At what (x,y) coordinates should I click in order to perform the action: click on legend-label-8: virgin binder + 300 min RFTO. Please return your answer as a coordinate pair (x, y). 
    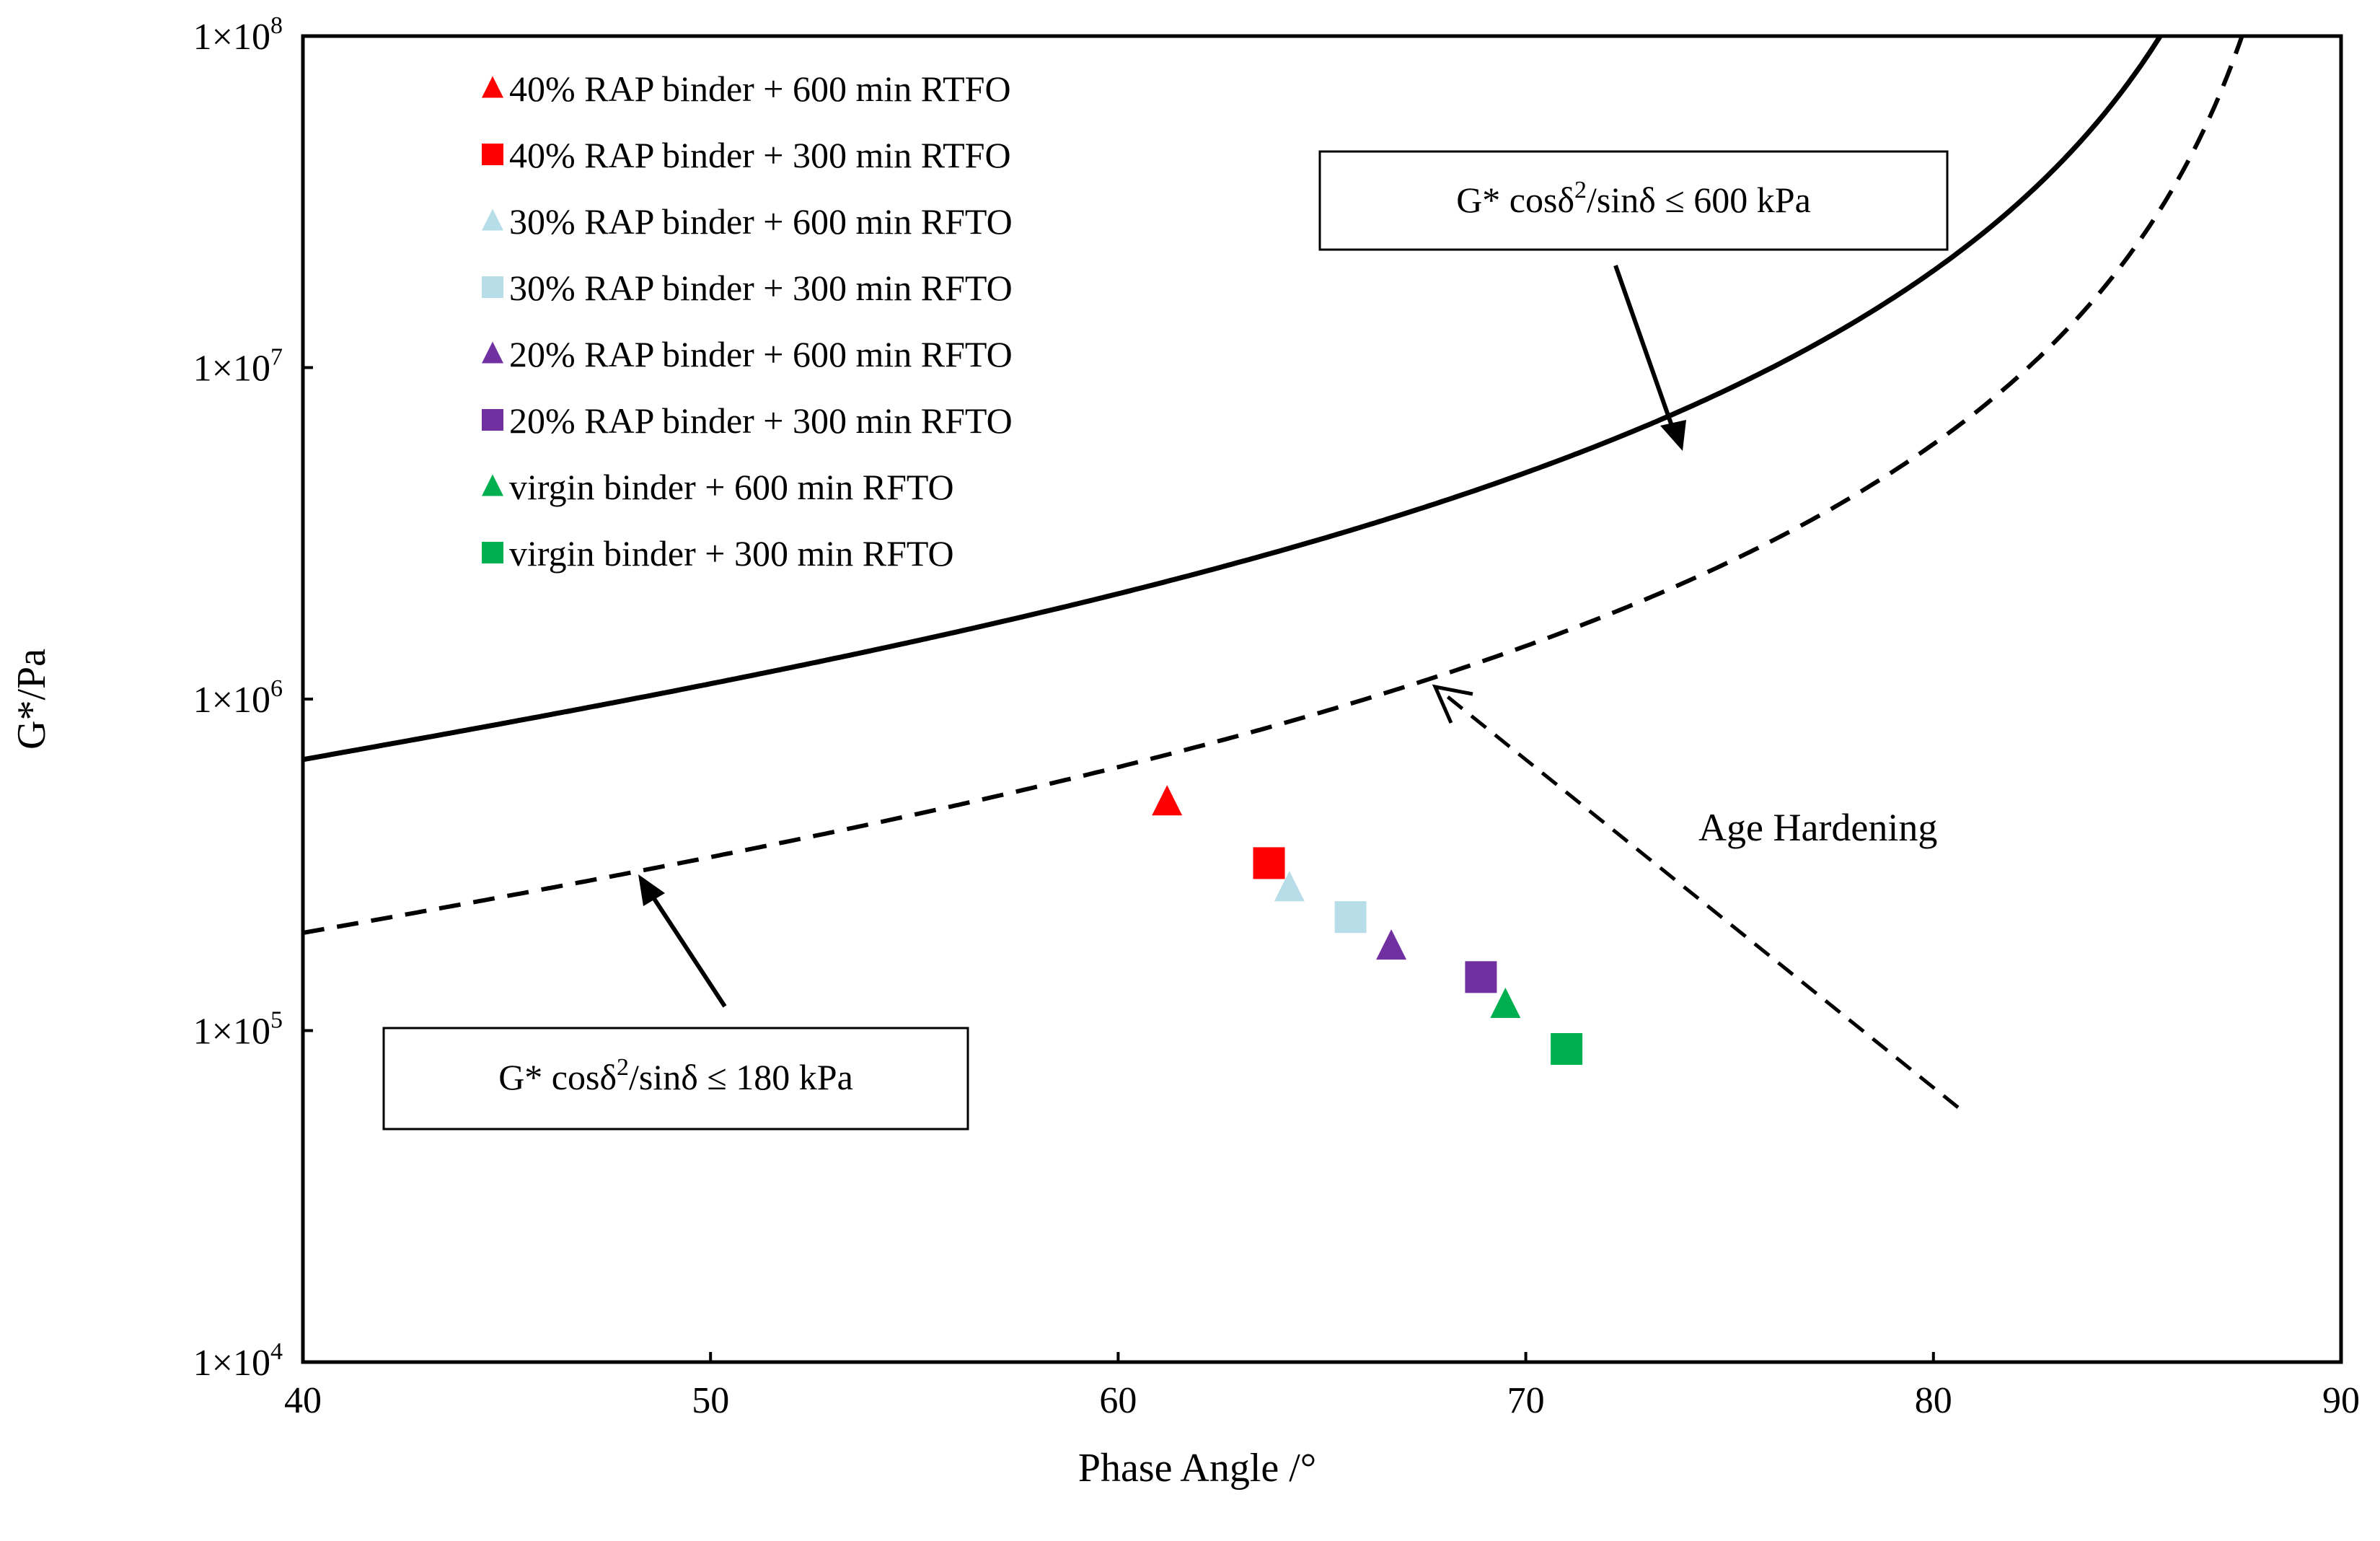
    Looking at the image, I should click on (731, 553).